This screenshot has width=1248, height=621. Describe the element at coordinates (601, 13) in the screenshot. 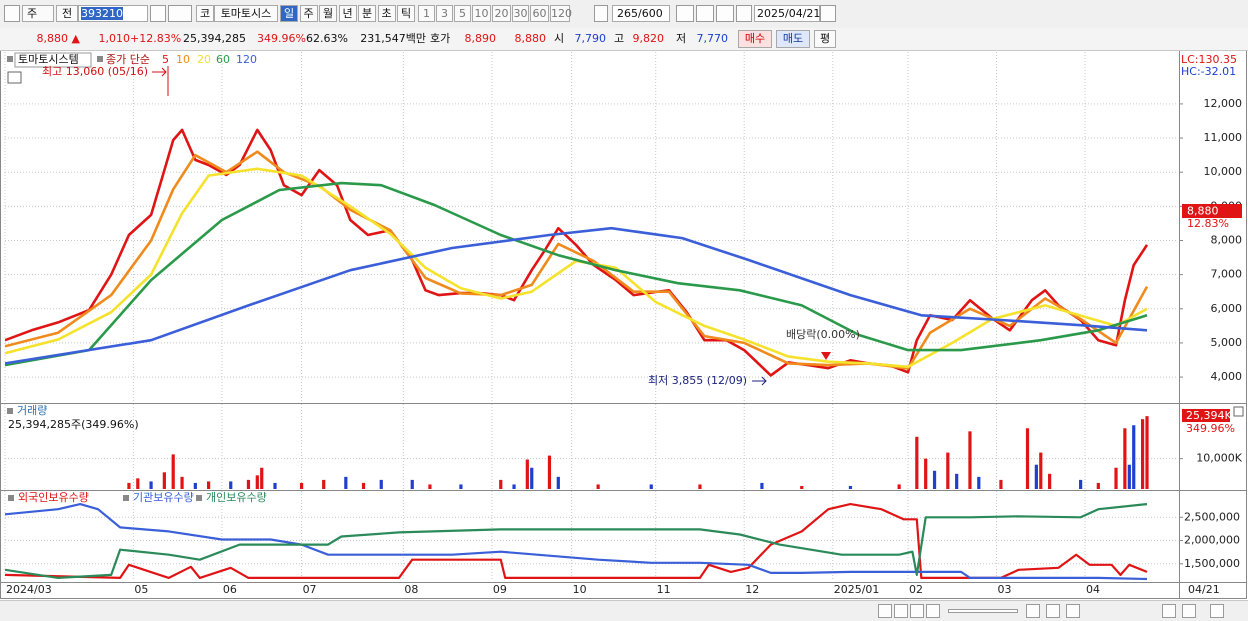

I see `dropdown` at that location.